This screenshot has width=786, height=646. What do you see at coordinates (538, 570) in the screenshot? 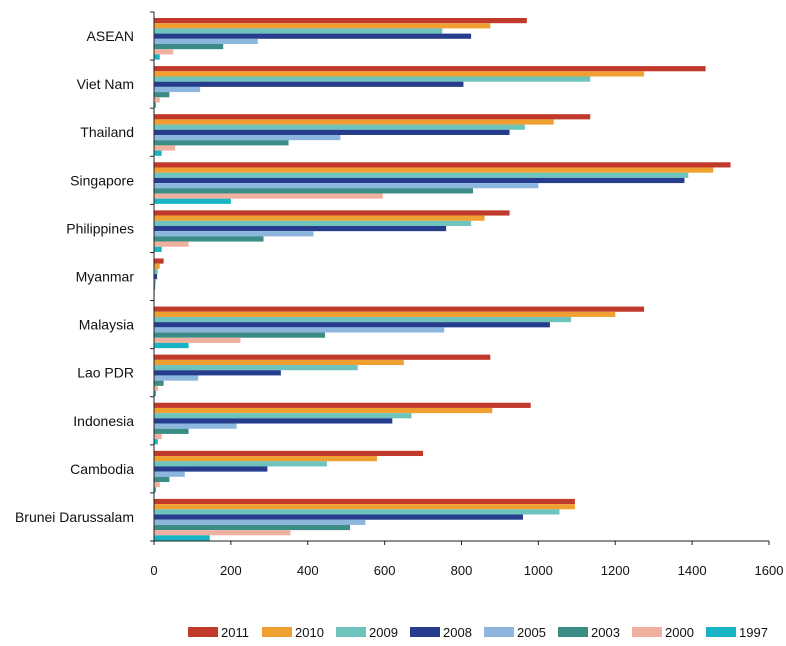
I see `x-tick-label-1000: 1000` at bounding box center [538, 570].